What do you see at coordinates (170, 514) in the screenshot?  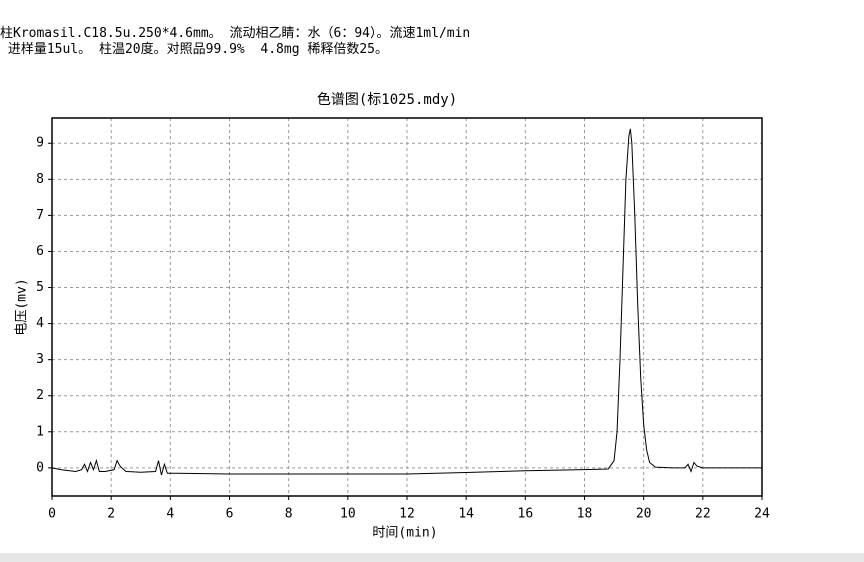 I see `x-tick-label: 4` at bounding box center [170, 514].